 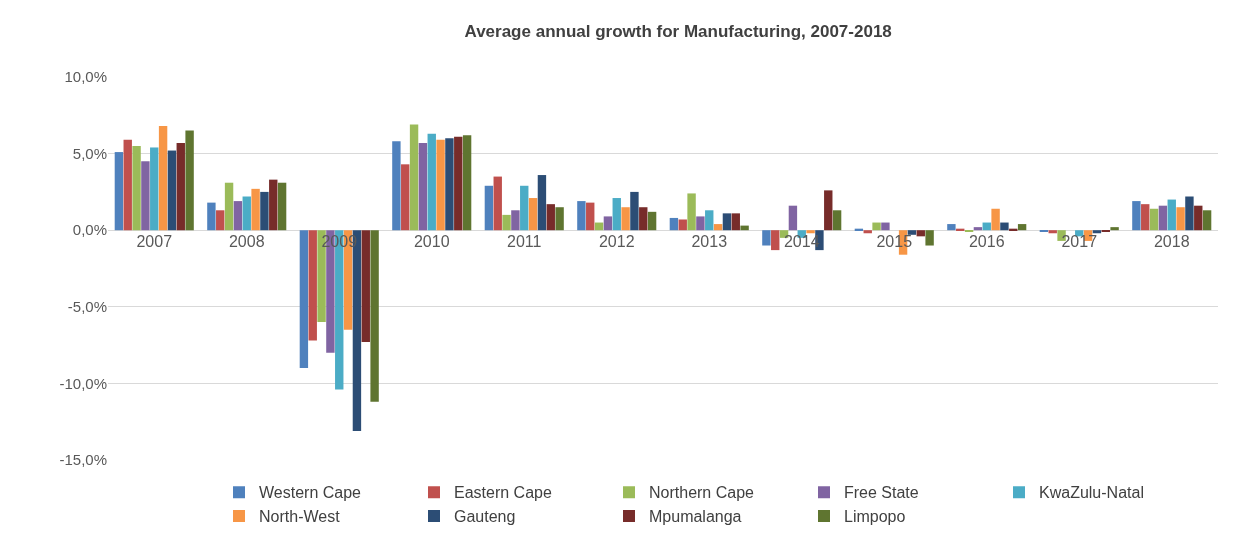 I want to click on y-tick-label: 5,0%, so click(x=89, y=153).